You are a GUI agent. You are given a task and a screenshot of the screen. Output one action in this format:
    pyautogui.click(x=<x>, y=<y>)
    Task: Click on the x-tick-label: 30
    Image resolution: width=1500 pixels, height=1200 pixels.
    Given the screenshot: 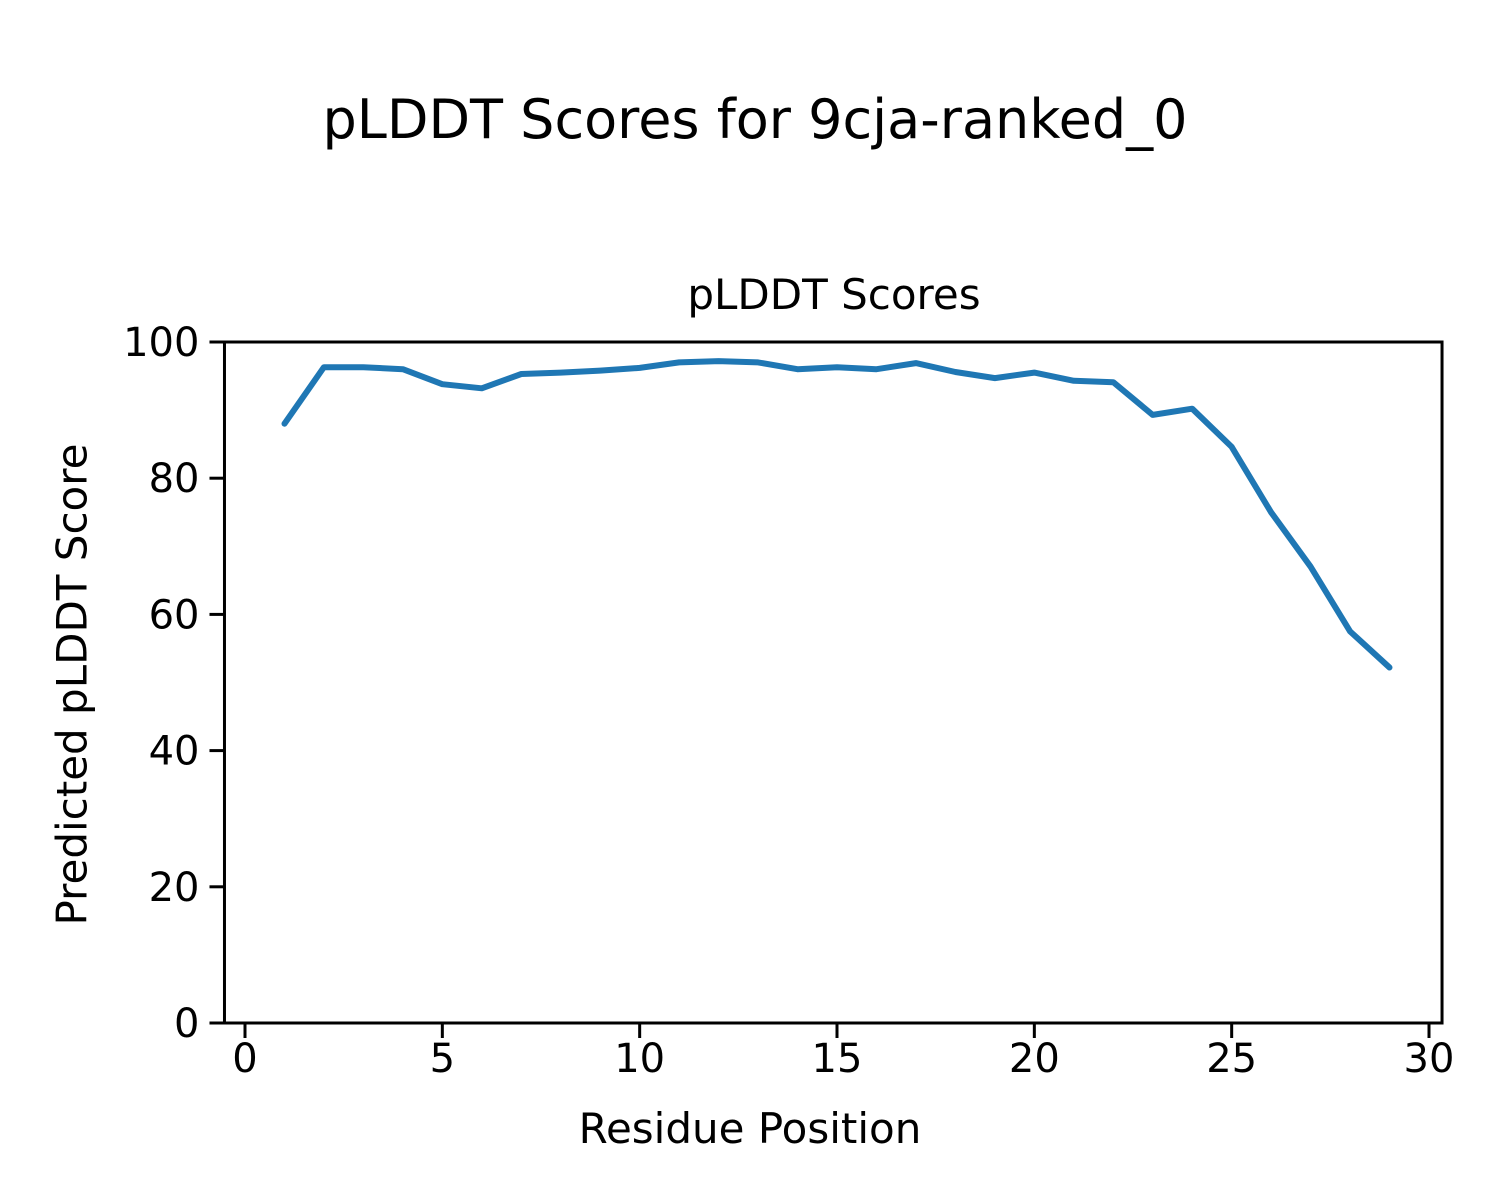 What is the action you would take?
    pyautogui.click(x=1429, y=1059)
    